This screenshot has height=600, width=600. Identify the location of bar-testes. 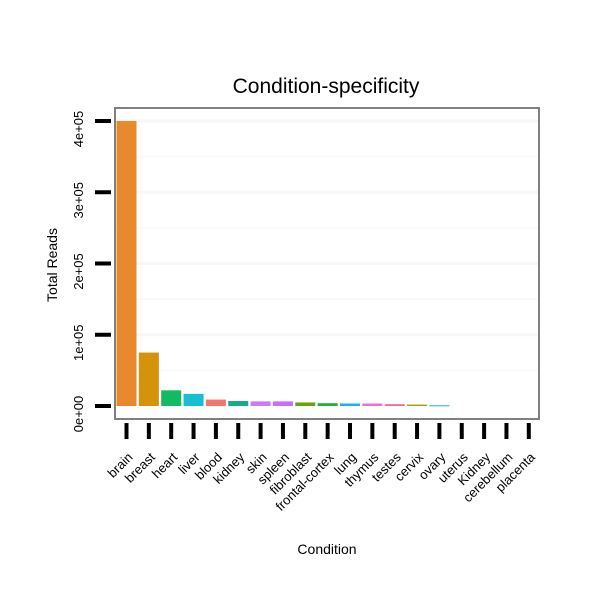
(394, 405).